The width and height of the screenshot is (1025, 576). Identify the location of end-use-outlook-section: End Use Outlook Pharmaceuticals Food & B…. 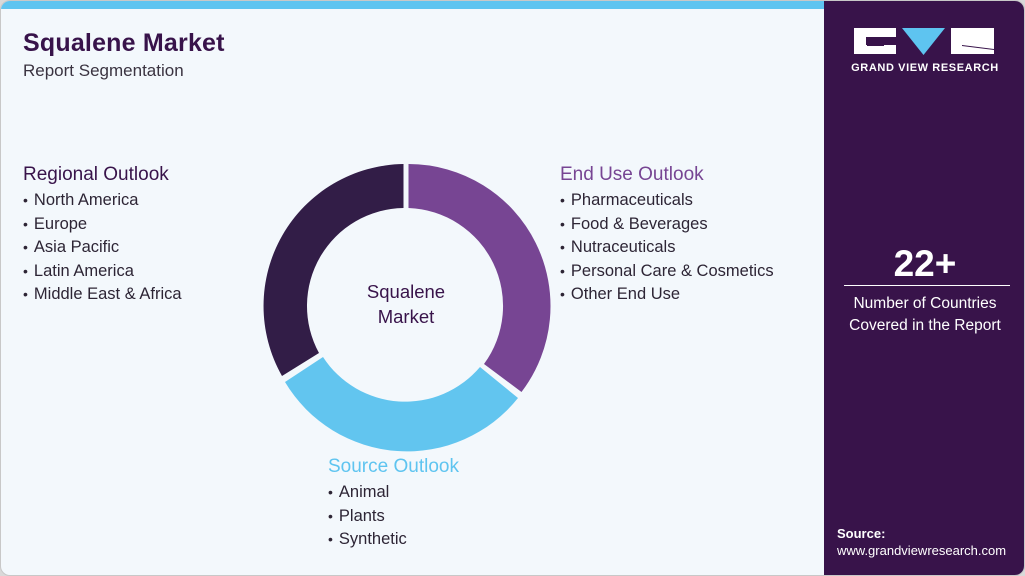
(667, 235).